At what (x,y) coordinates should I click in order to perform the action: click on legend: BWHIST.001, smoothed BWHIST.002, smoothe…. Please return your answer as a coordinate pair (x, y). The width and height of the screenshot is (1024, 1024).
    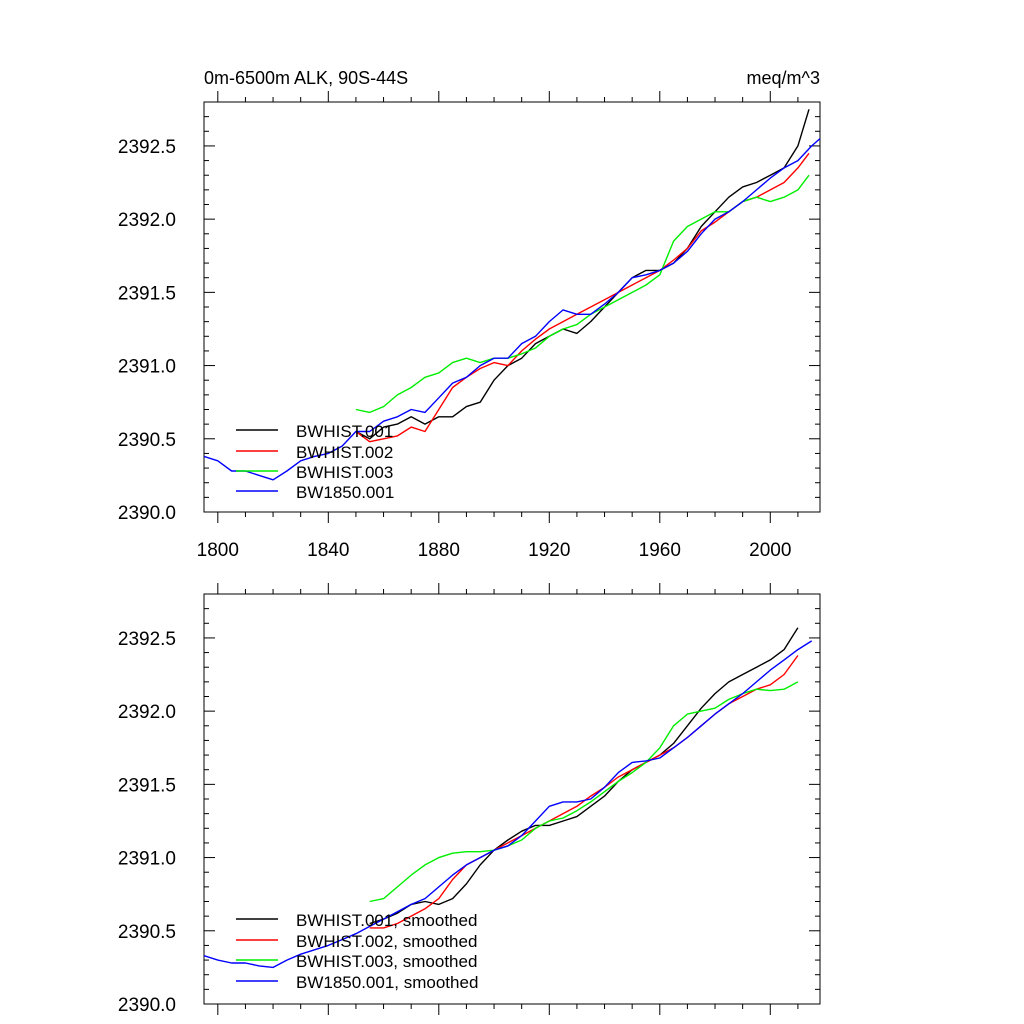
    Looking at the image, I should click on (357, 951).